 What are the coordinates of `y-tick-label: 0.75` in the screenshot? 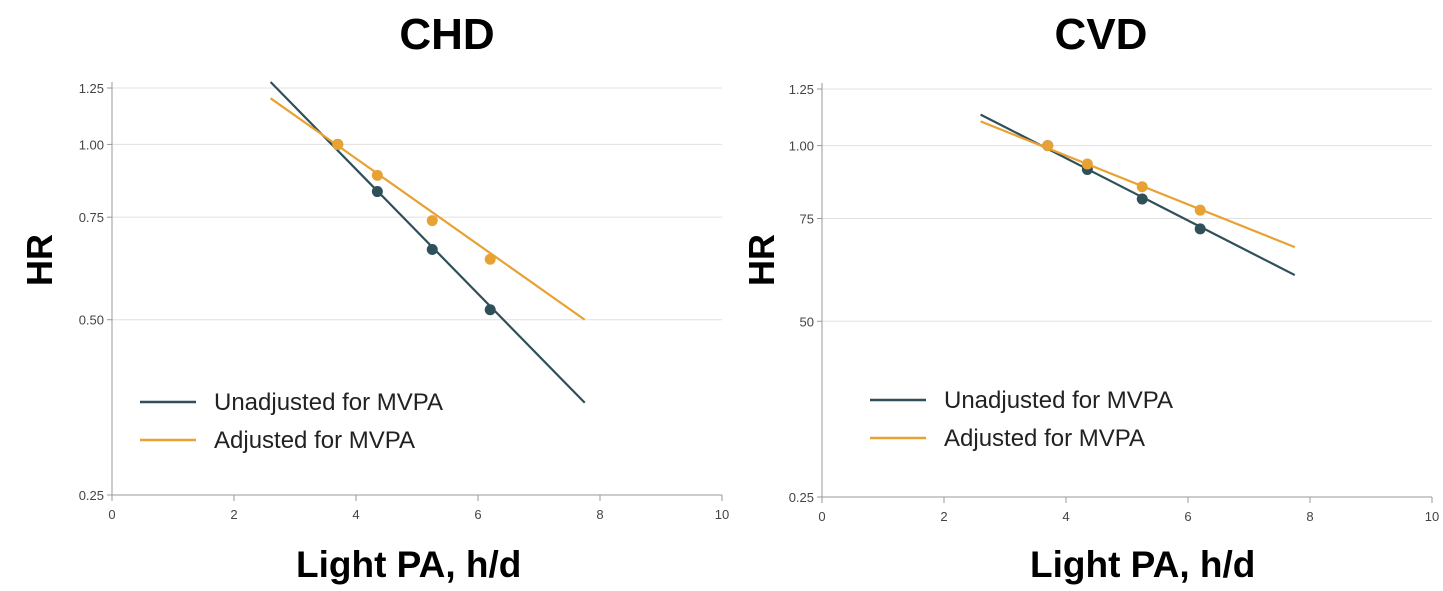 It's located at (91, 217).